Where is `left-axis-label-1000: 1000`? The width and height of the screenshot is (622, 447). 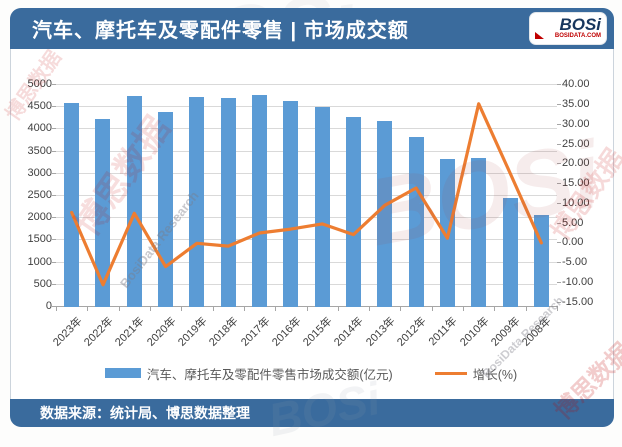
left-axis-label-1000: 1000 is located at coordinates (39, 261).